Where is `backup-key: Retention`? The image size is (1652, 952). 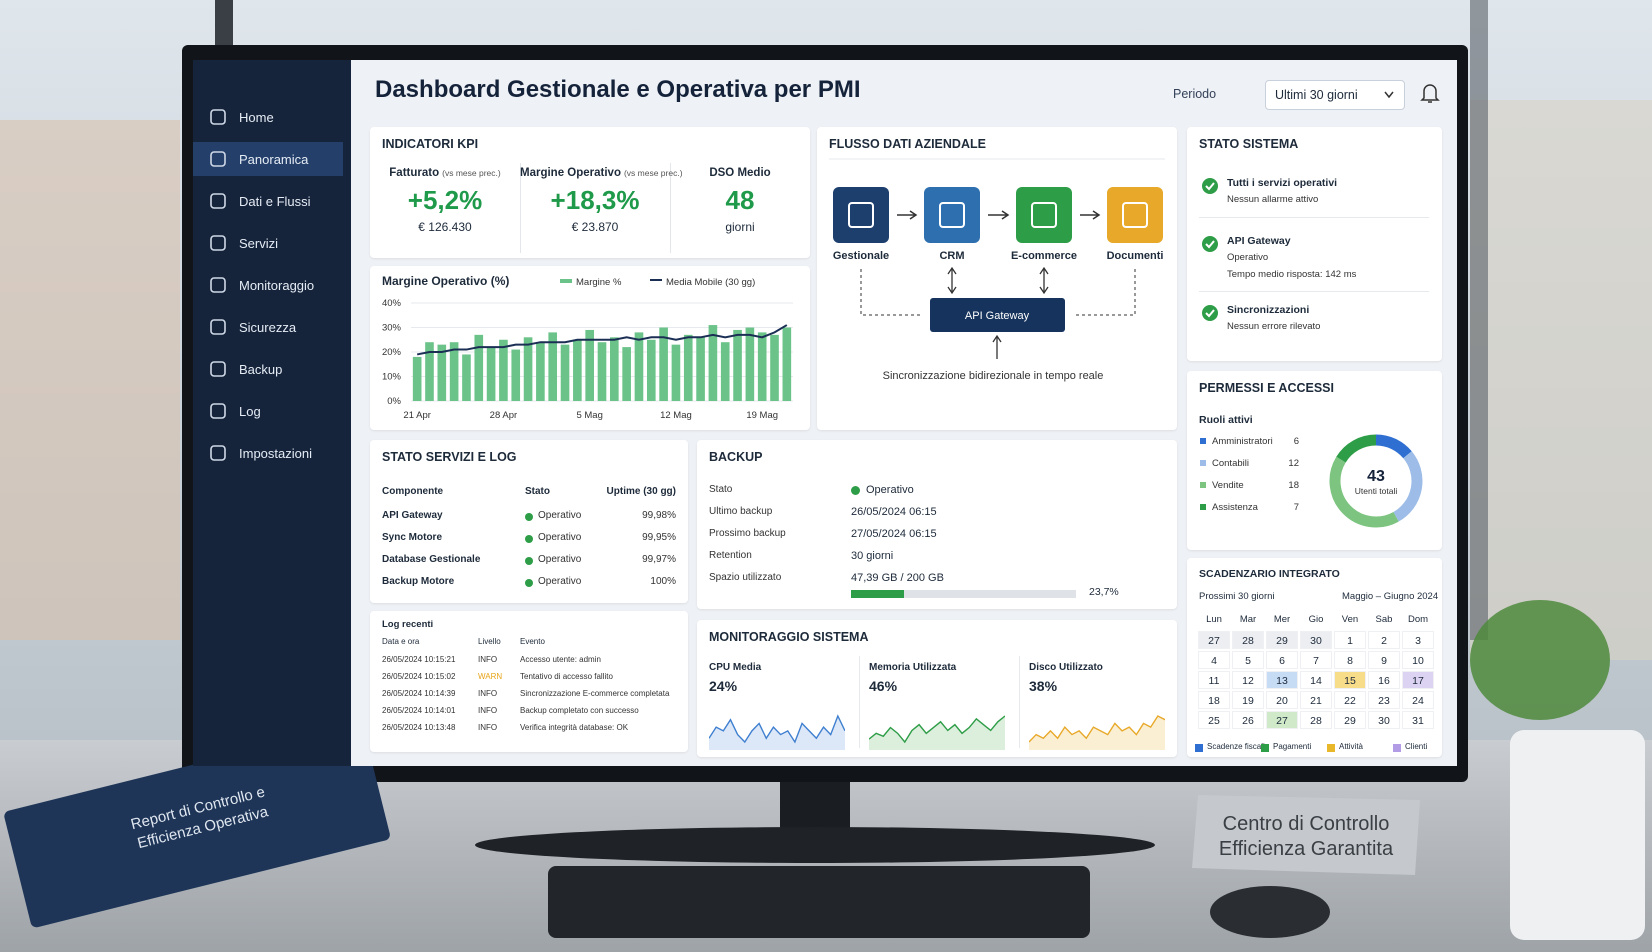
backup-key: Retention is located at coordinates (730, 555).